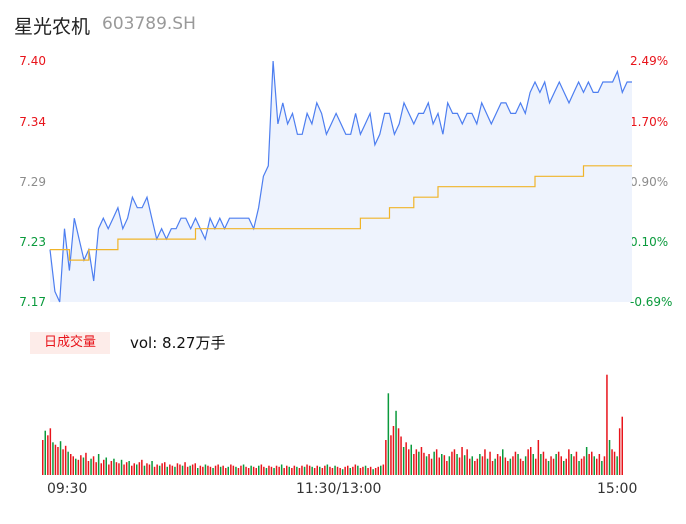 The height and width of the screenshot is (524, 686). I want to click on y-tick-left-0: 7.40, so click(32, 61).